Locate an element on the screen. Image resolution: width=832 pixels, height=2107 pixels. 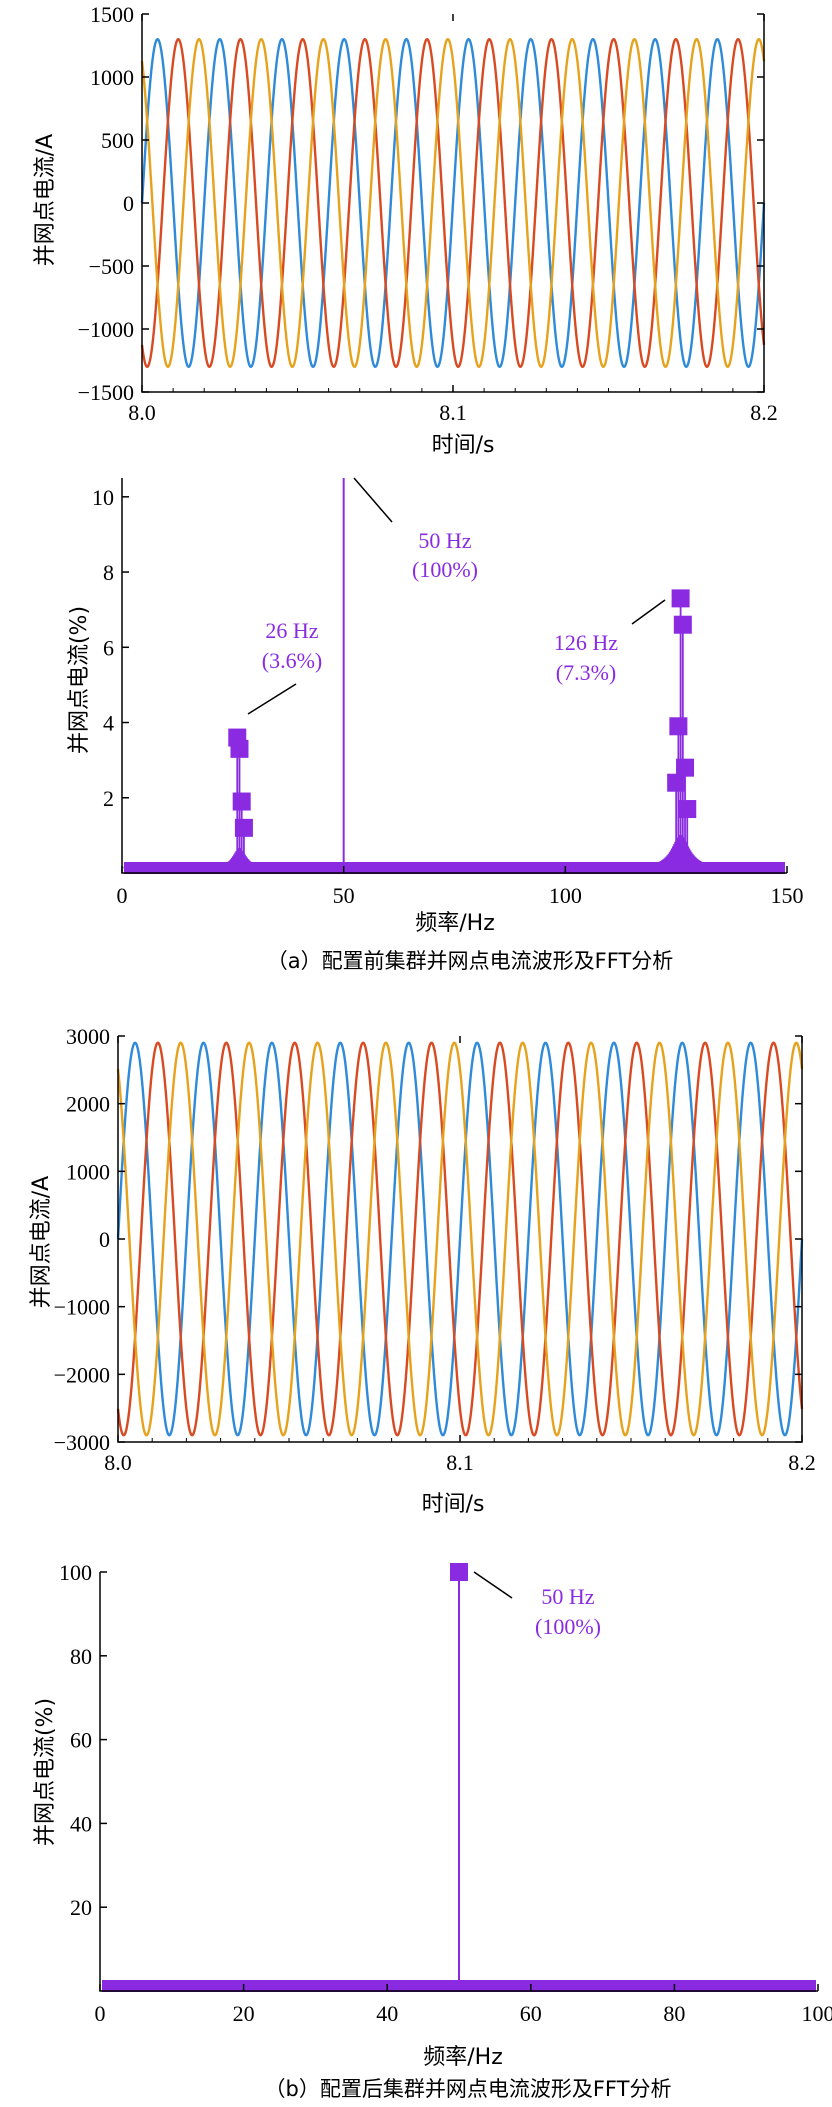
ytick-label: −2000 is located at coordinates (82, 1374).